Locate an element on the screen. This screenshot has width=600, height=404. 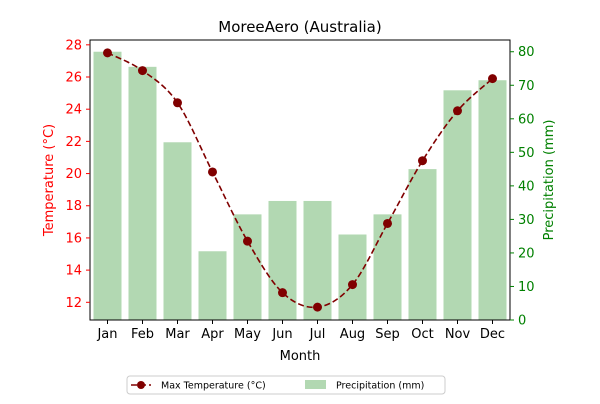
x-tick-label-jan: Jan is located at coordinates (106, 334).